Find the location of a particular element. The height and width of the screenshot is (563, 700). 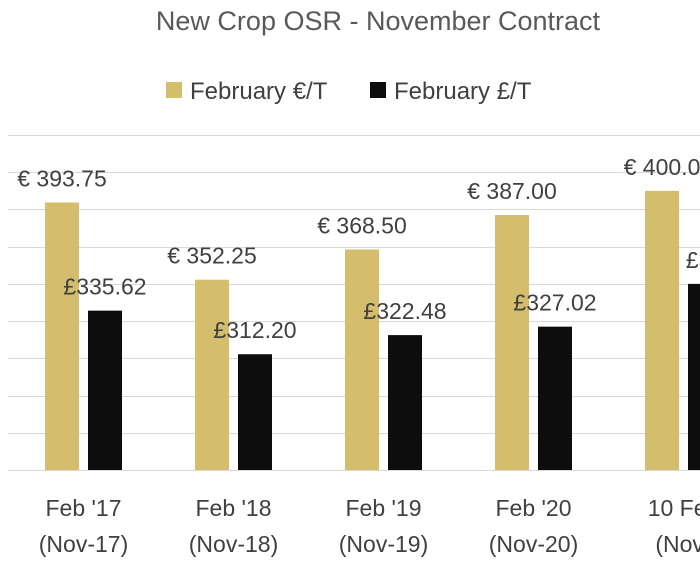

x-tick-sublabel: (Nov-19) is located at coordinates (383, 544).